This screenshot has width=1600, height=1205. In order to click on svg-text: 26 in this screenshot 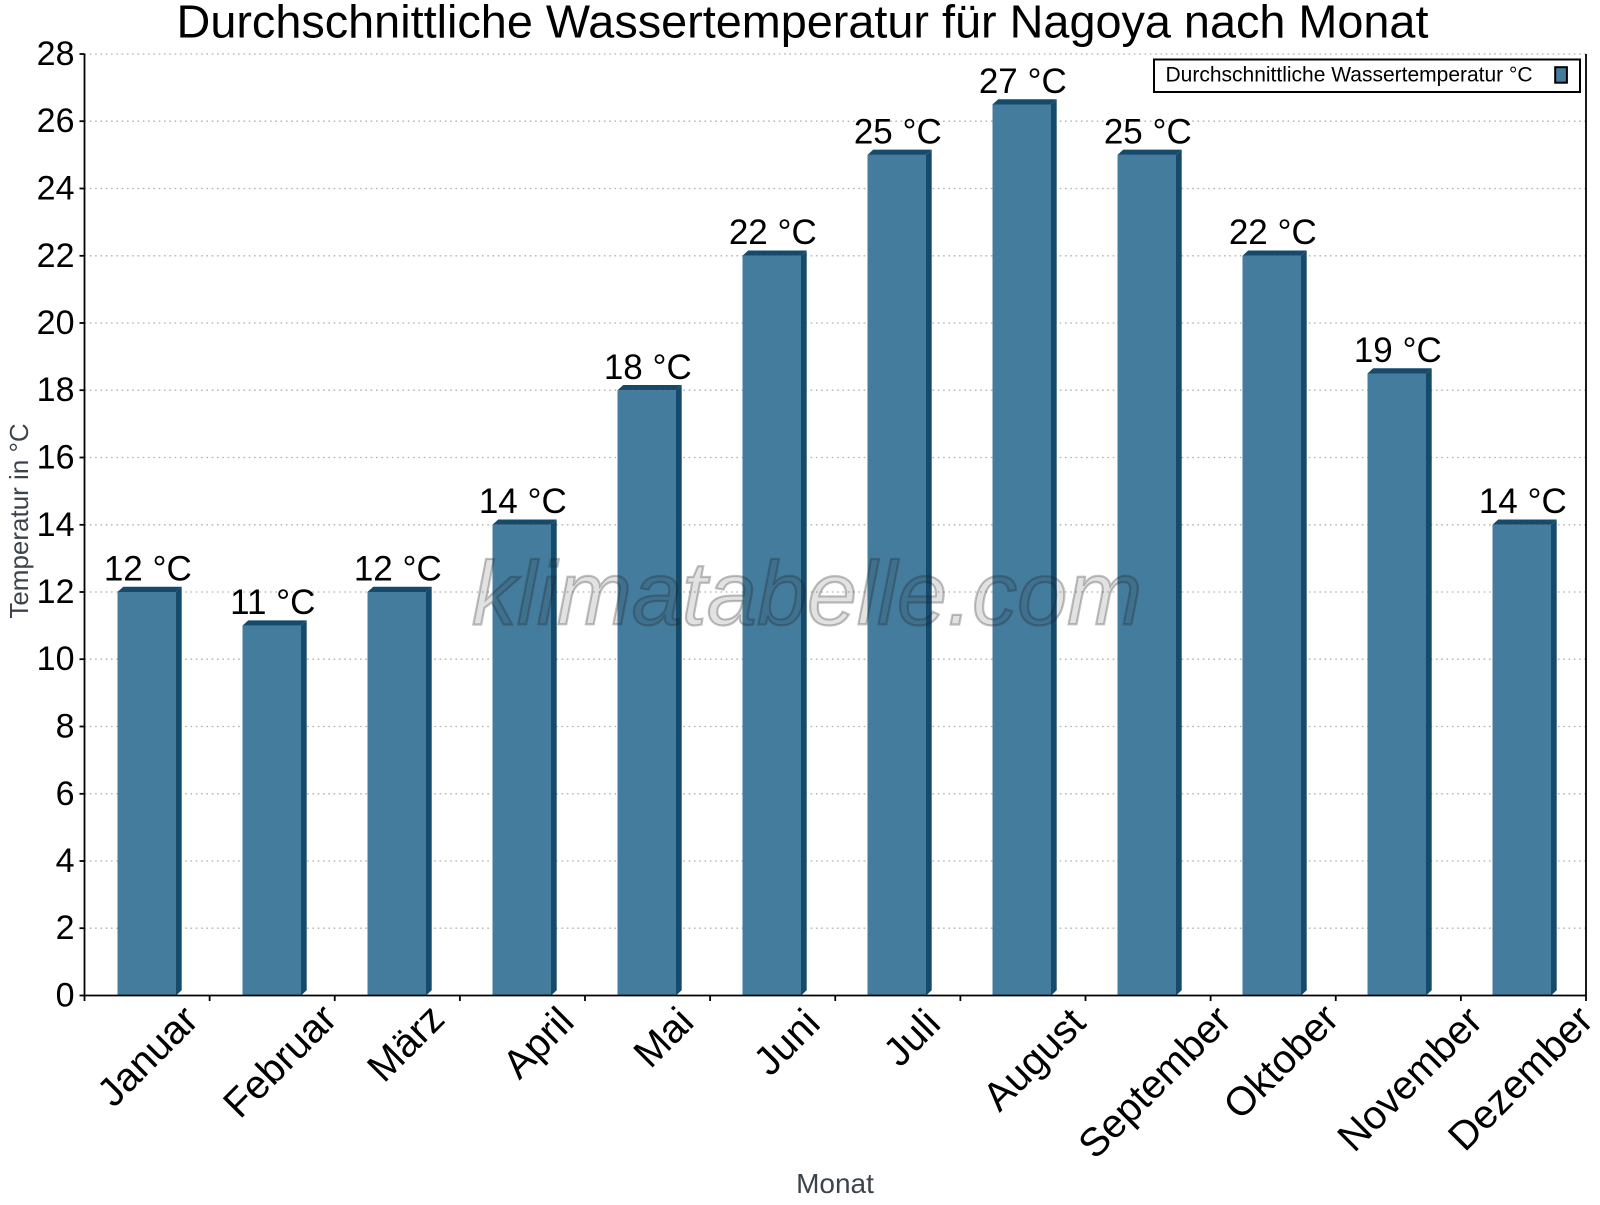, I will do `click(56, 121)`.